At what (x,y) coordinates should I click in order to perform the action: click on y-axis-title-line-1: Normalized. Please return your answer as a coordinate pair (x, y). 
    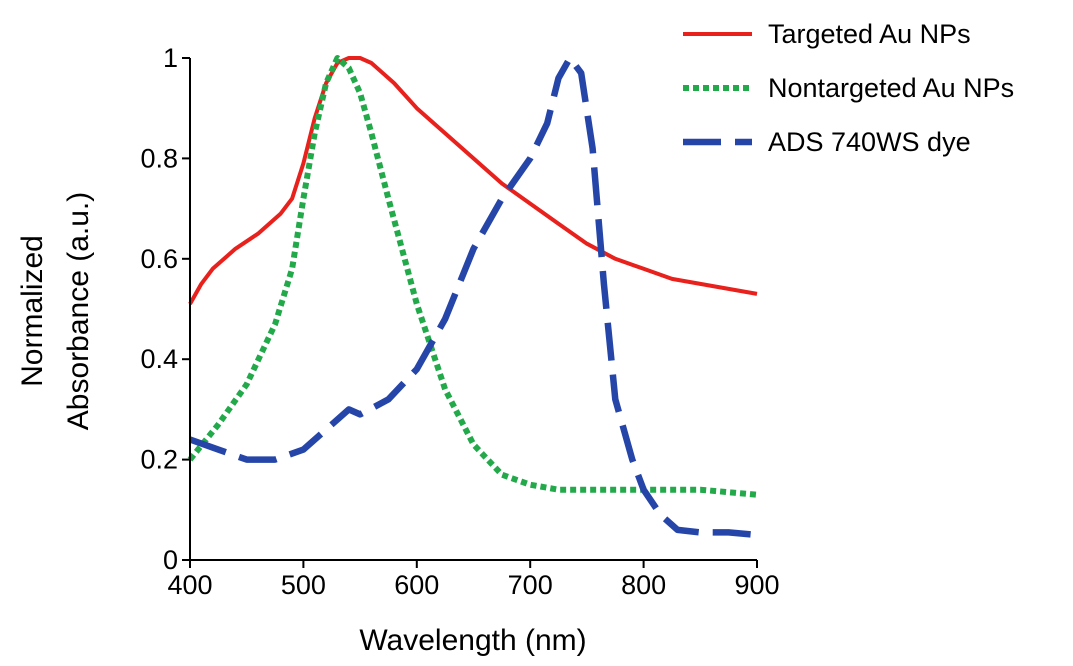
    Looking at the image, I should click on (32, 311).